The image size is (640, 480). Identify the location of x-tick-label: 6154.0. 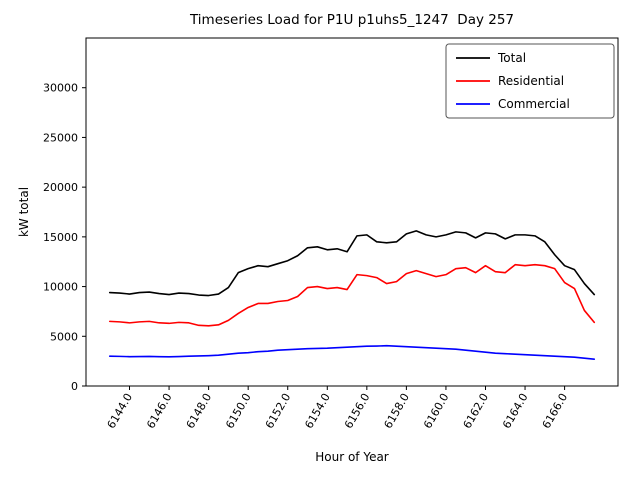
(317, 411).